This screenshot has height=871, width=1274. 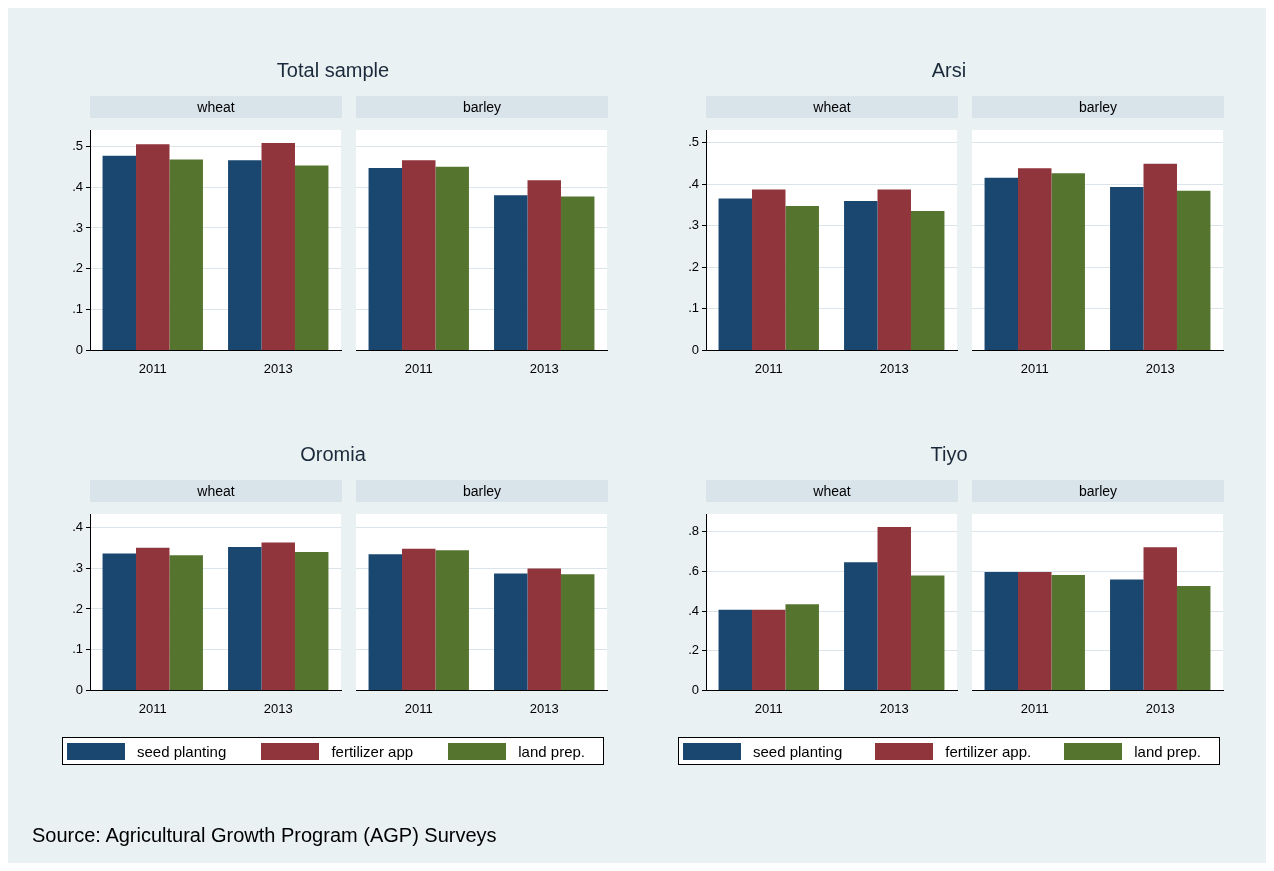 I want to click on legend-label: fertilizer app, so click(x=372, y=751).